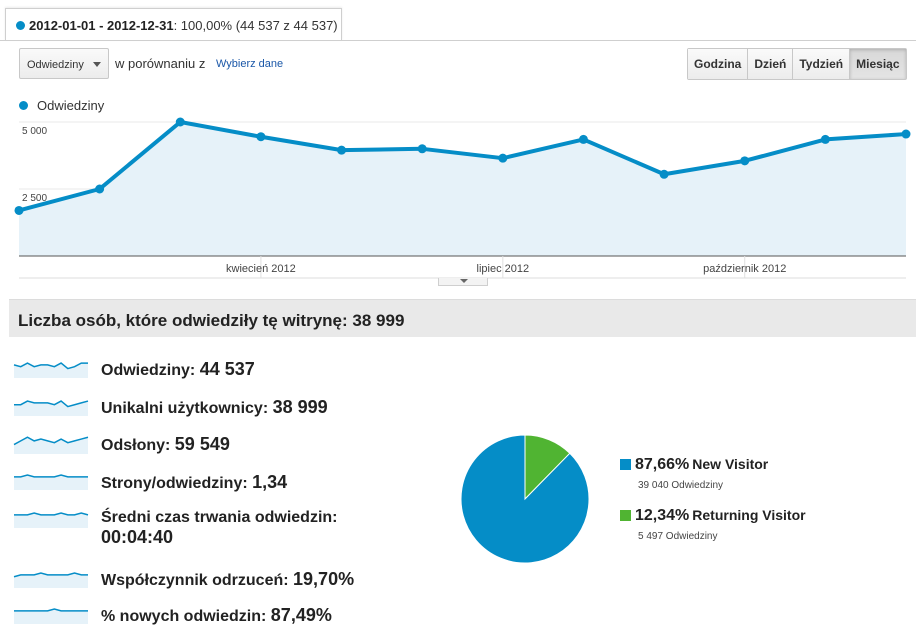 The width and height of the screenshot is (916, 636). Describe the element at coordinates (713, 524) in the screenshot. I see `pie-legend-returning: 12,34% Returning Visitor 5 497 Odwiedziny` at that location.